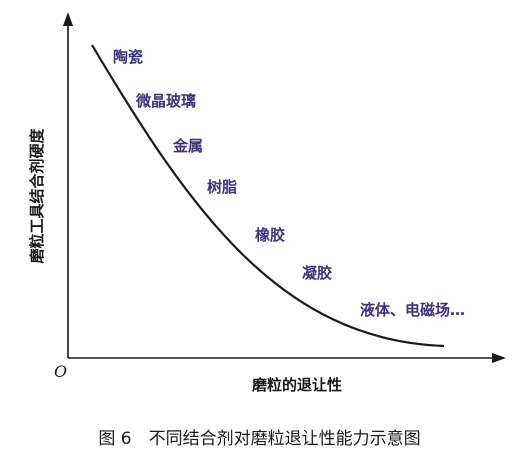  I want to click on label-glass-ceramic: 微晶玻璃, so click(165, 101).